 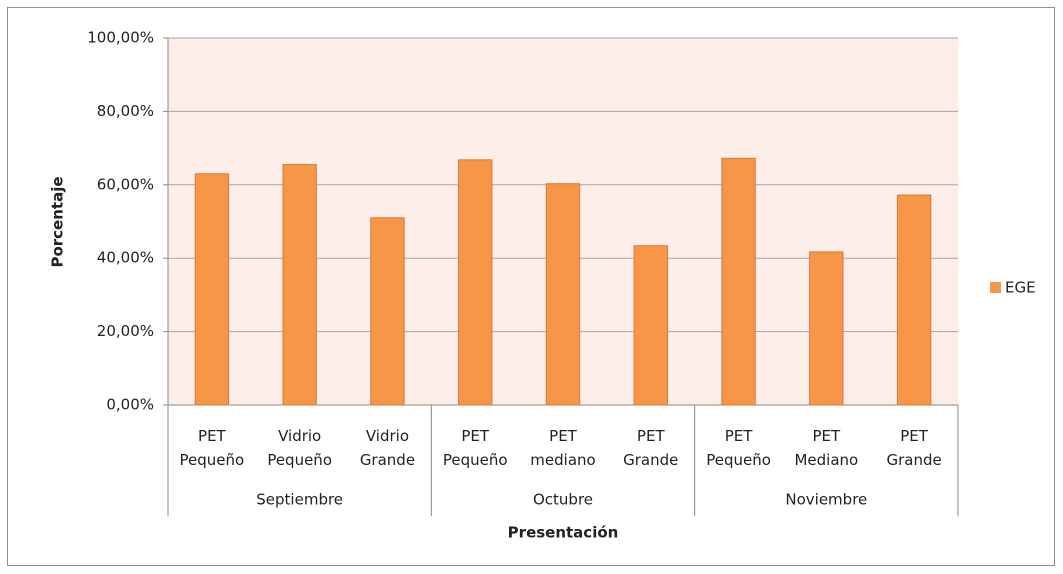 I want to click on y-tick-label: 100,00%, so click(x=120, y=38).